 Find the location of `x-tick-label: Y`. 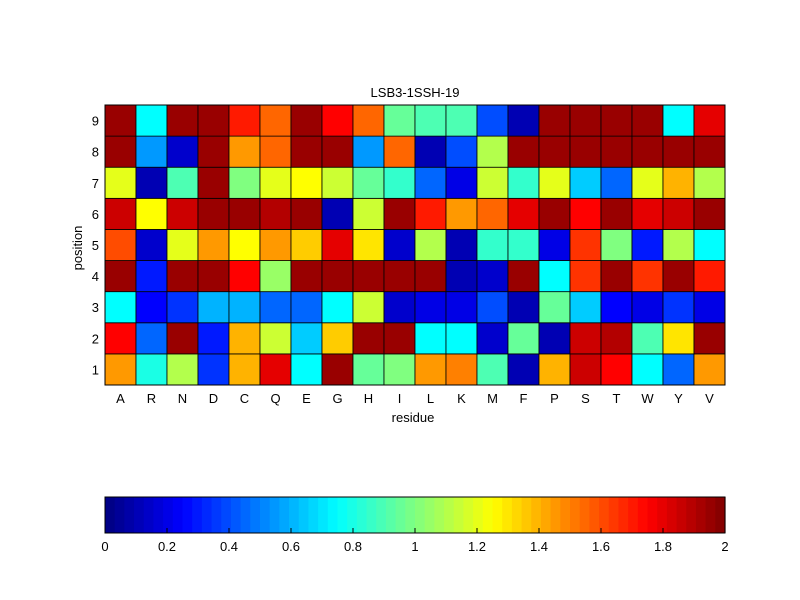

x-tick-label: Y is located at coordinates (678, 398).